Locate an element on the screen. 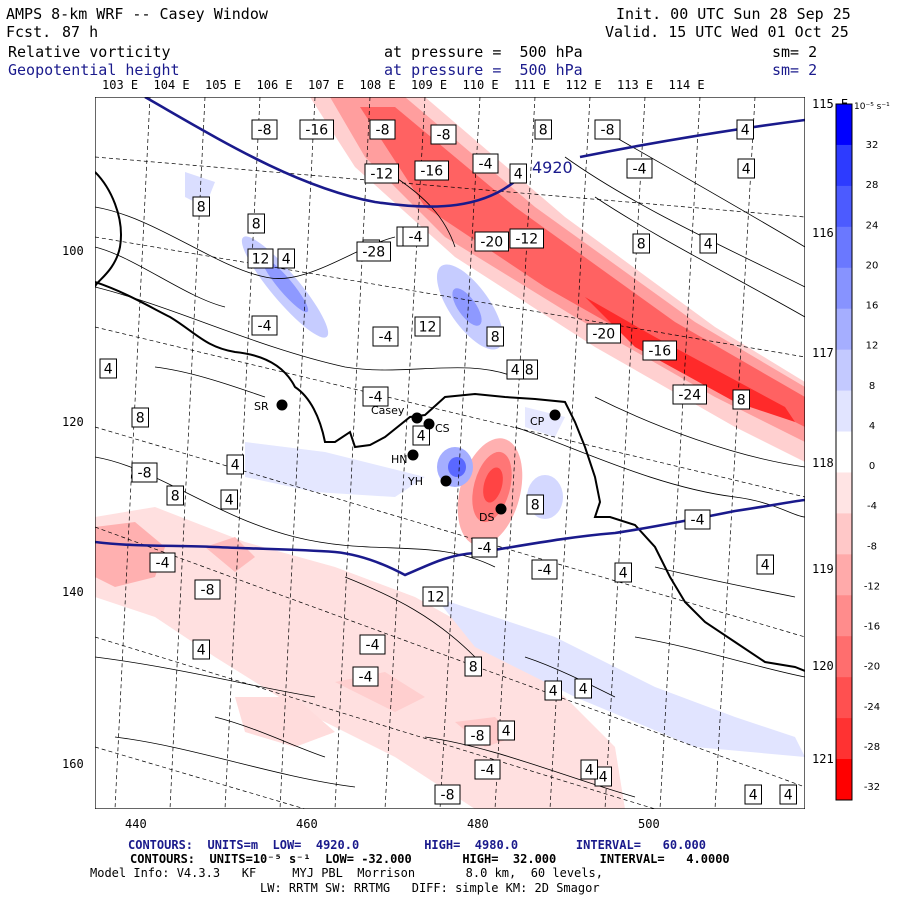  colorbar-tick-label: -32 is located at coordinates (872, 787).